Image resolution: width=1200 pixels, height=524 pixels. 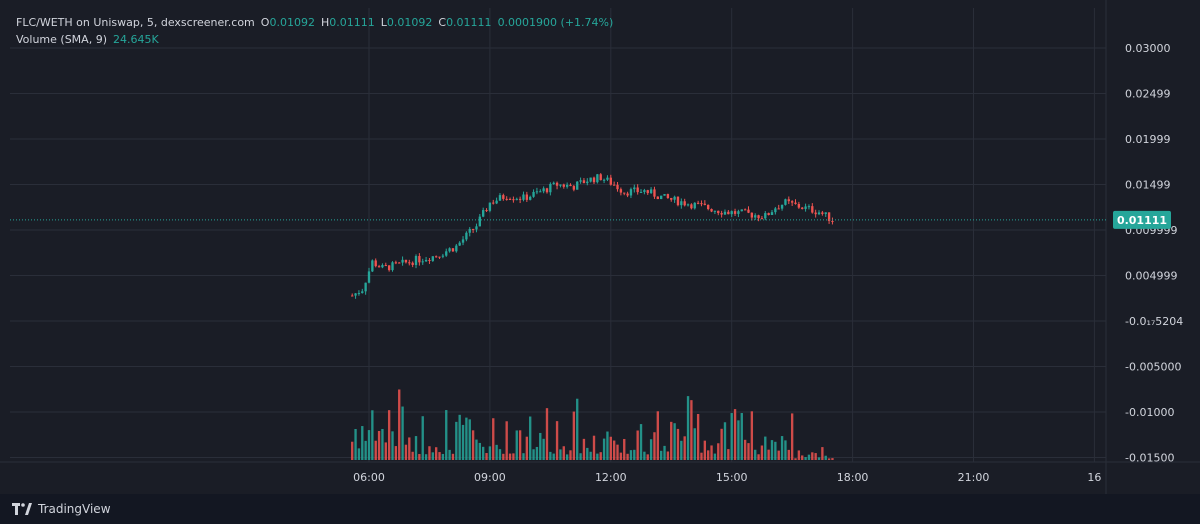 I want to click on last-price-label: 0.01111, so click(x=1142, y=220).